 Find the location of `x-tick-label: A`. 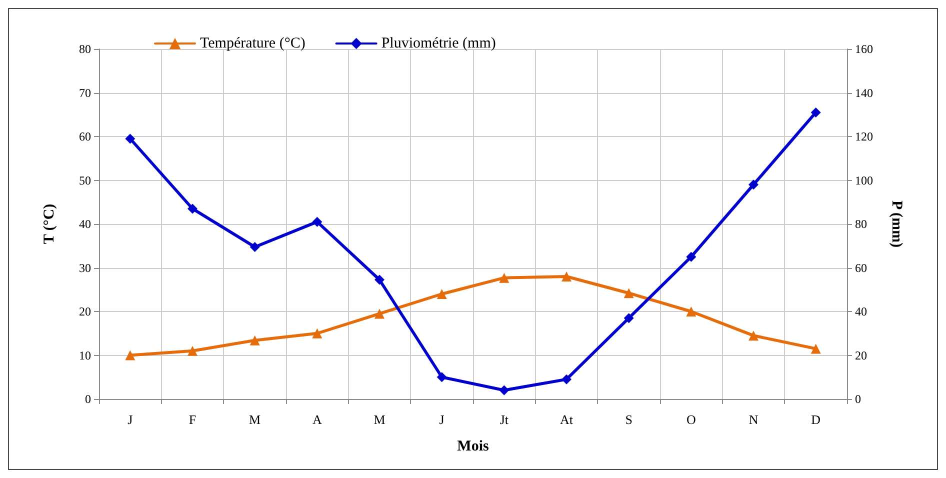

x-tick-label: A is located at coordinates (317, 419).